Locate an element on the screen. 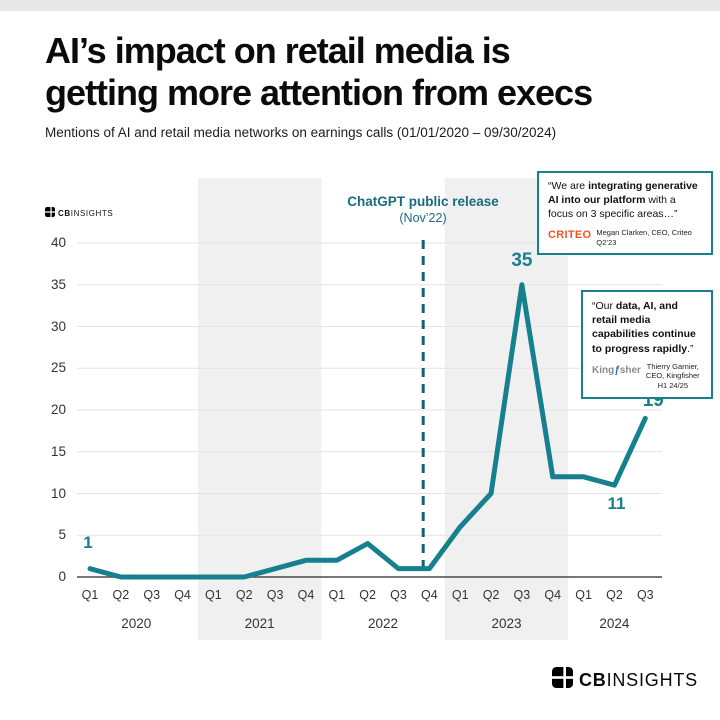 The image size is (720, 720). y-tick-label: 15 is located at coordinates (58, 451).